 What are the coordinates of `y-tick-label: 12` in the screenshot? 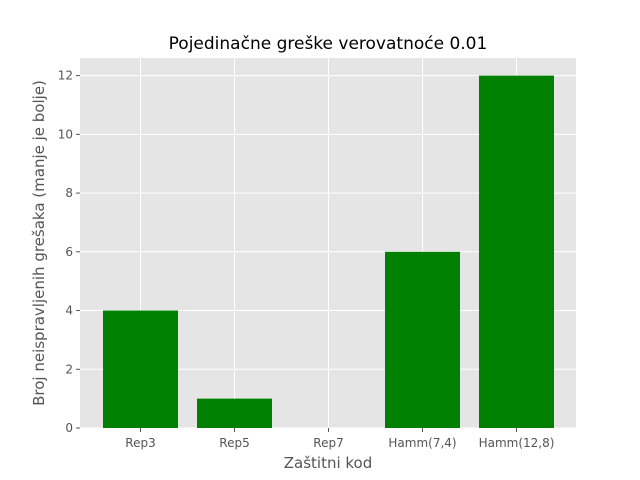 It's located at (65, 76).